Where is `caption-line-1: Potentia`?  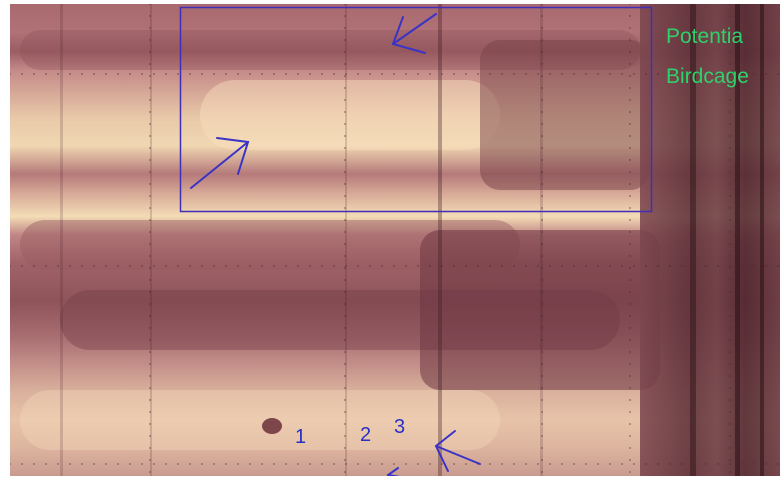
caption-line-1: Potentia is located at coordinates (705, 36).